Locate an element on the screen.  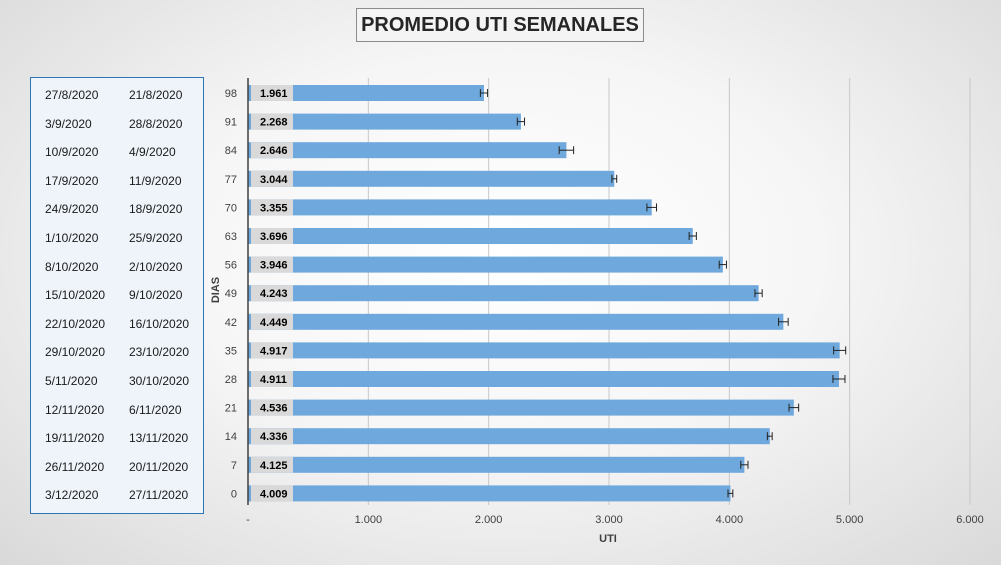
data-label: 2.646 is located at coordinates (274, 151).